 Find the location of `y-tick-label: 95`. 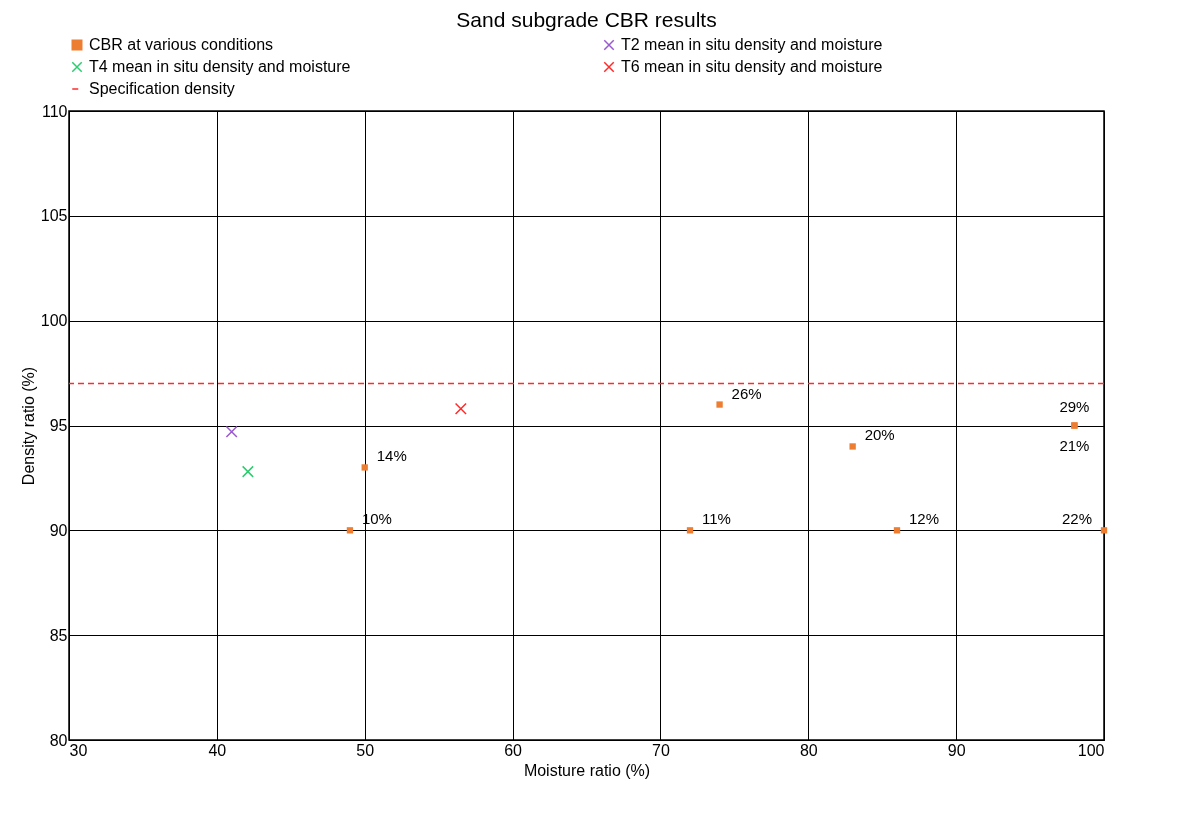

y-tick-label: 95 is located at coordinates (58, 425).